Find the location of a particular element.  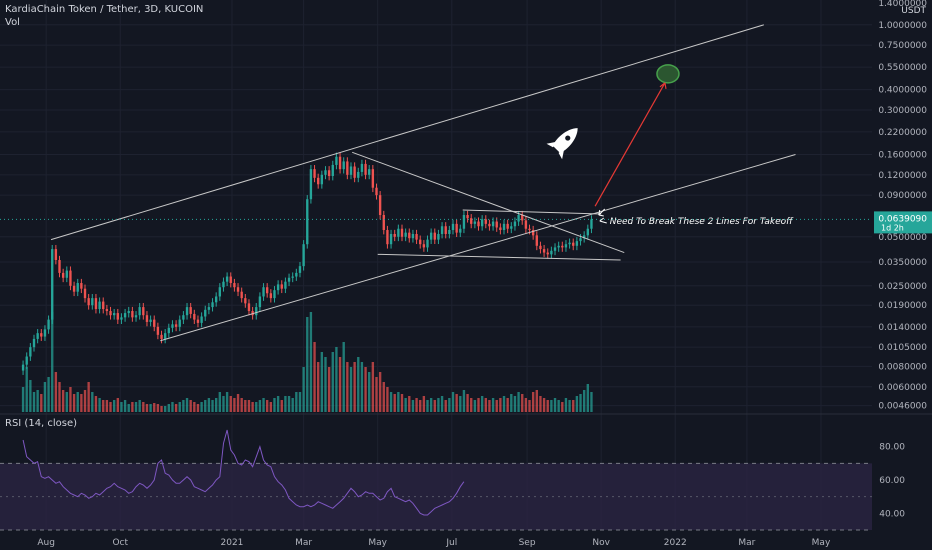

price-axis-label: 0.0500000 is located at coordinates (902, 238).